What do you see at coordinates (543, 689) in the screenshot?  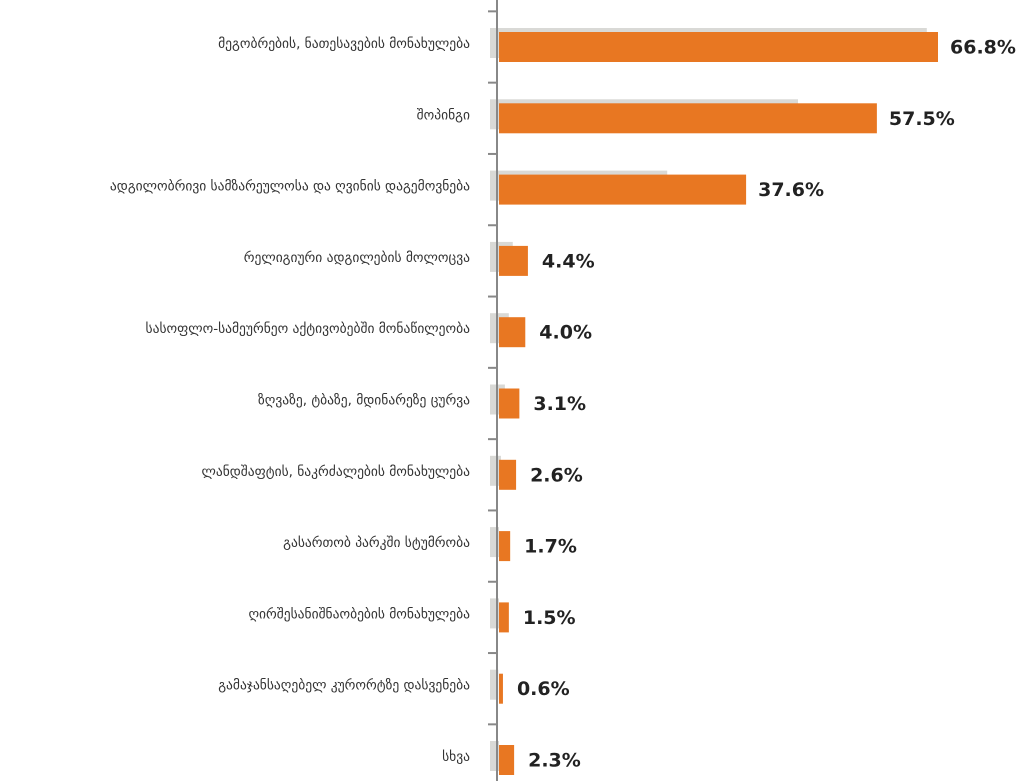 I see `value-label: 0.6%` at bounding box center [543, 689].